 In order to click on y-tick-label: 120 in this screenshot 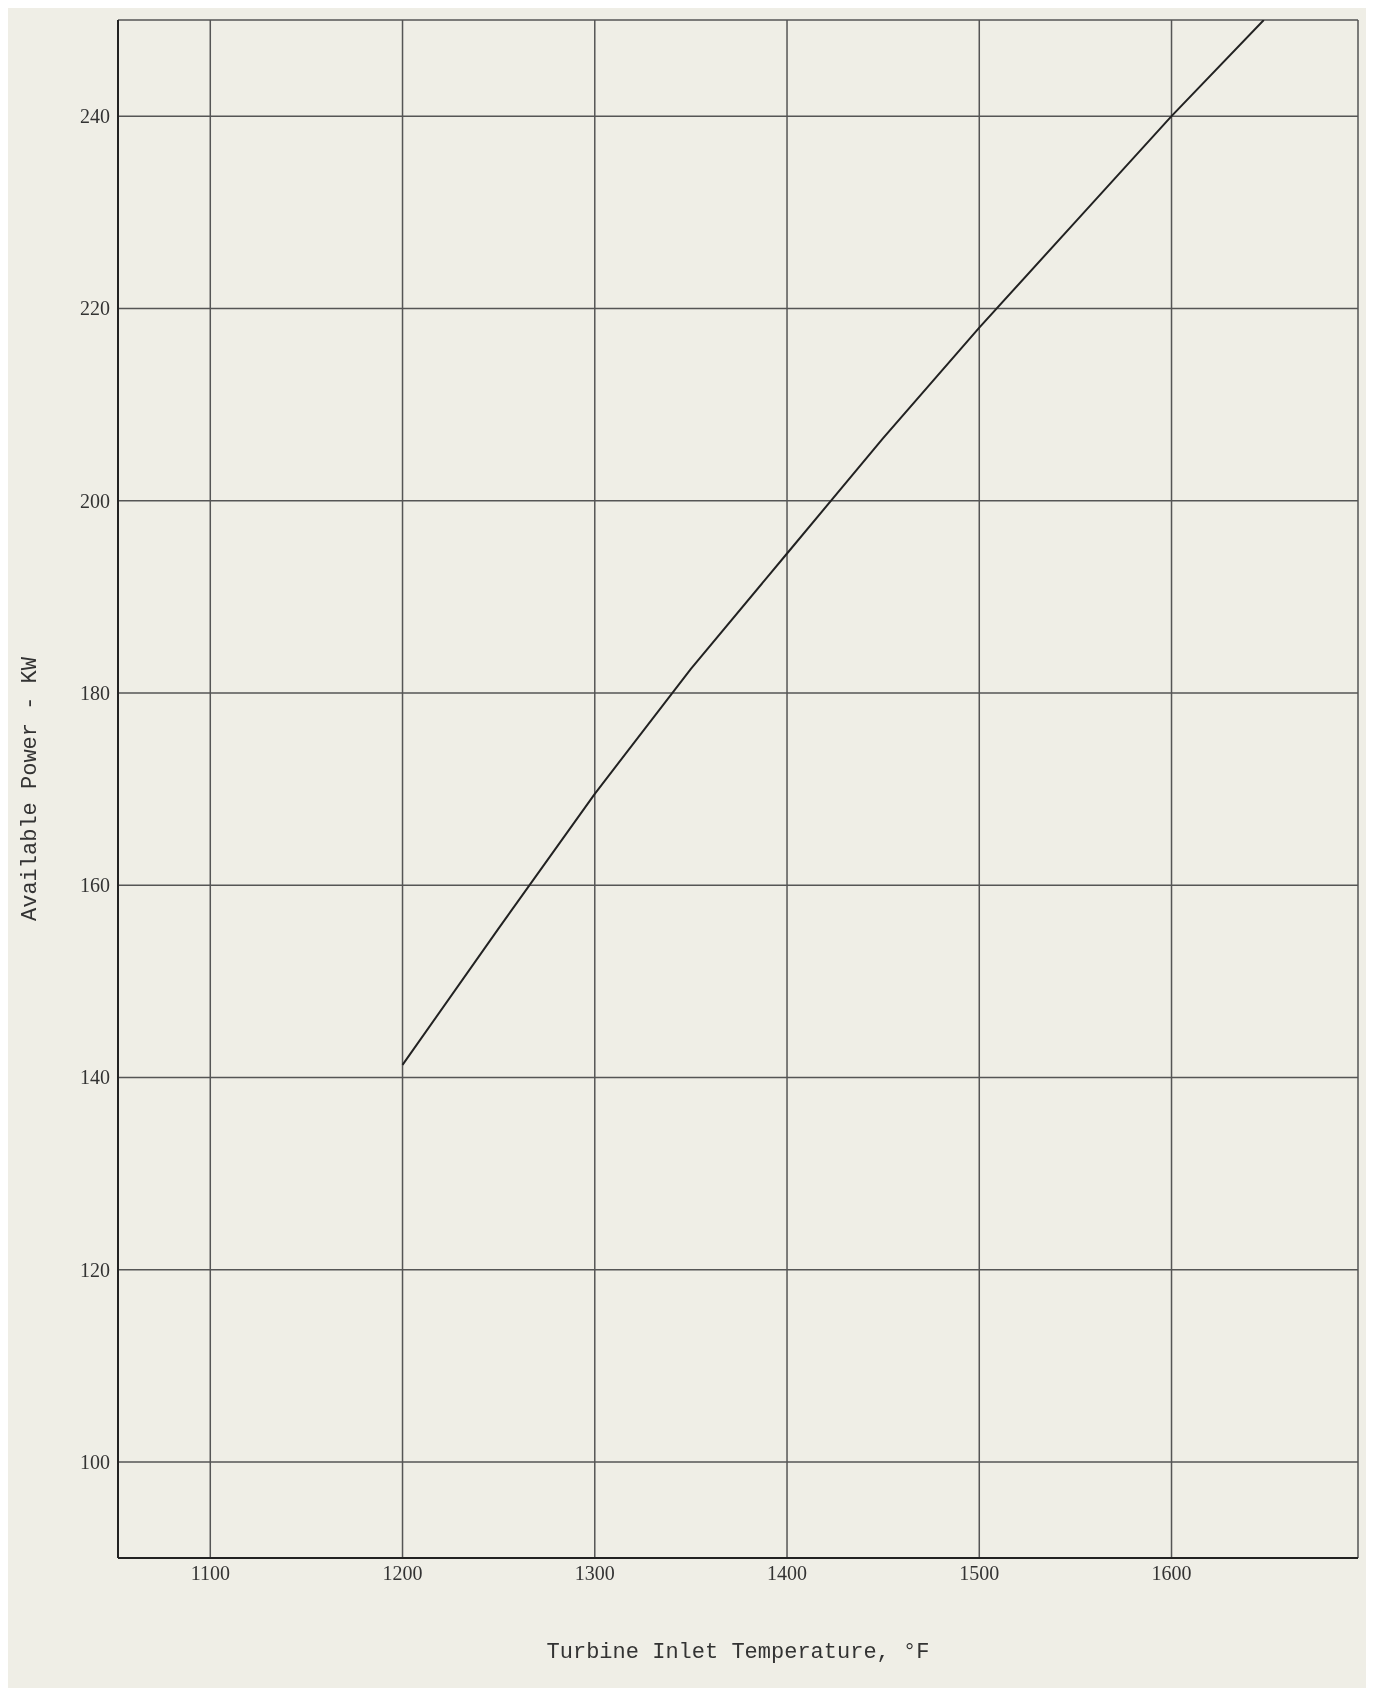, I will do `click(95, 1269)`.